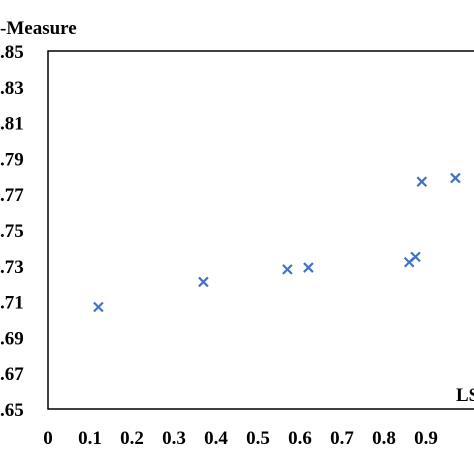  What do you see at coordinates (384, 438) in the screenshot?
I see `x-tick-label: 0.8` at bounding box center [384, 438].